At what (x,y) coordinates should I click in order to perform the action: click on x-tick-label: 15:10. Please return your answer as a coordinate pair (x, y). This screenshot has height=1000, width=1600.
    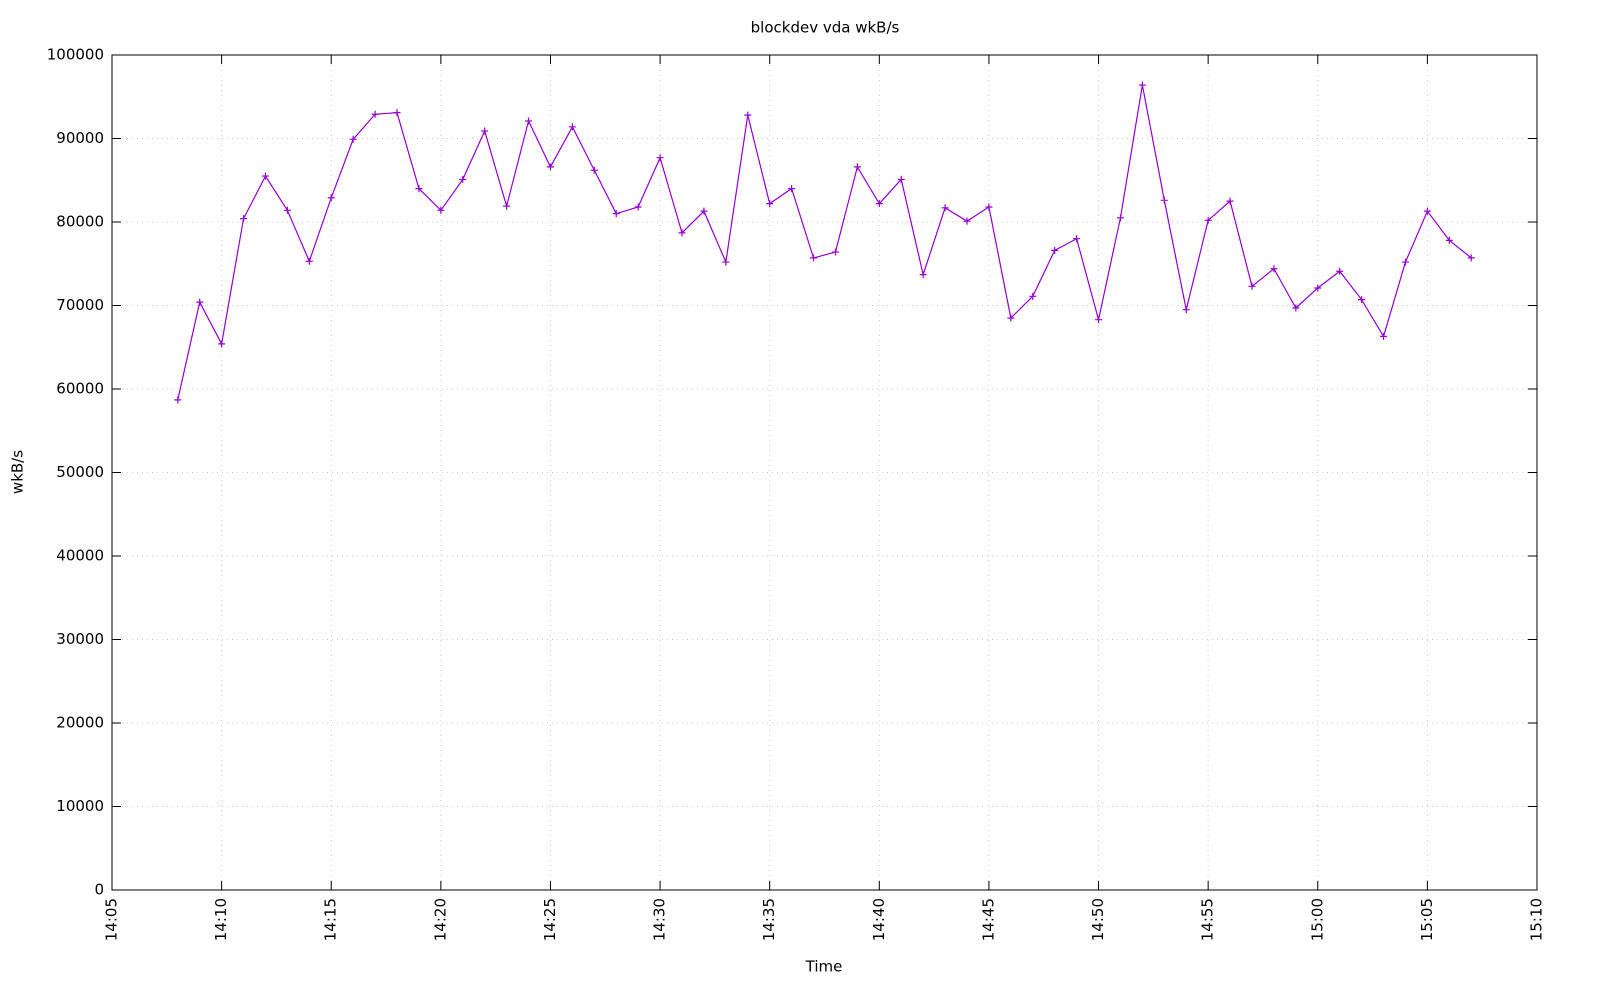
    Looking at the image, I should click on (1537, 919).